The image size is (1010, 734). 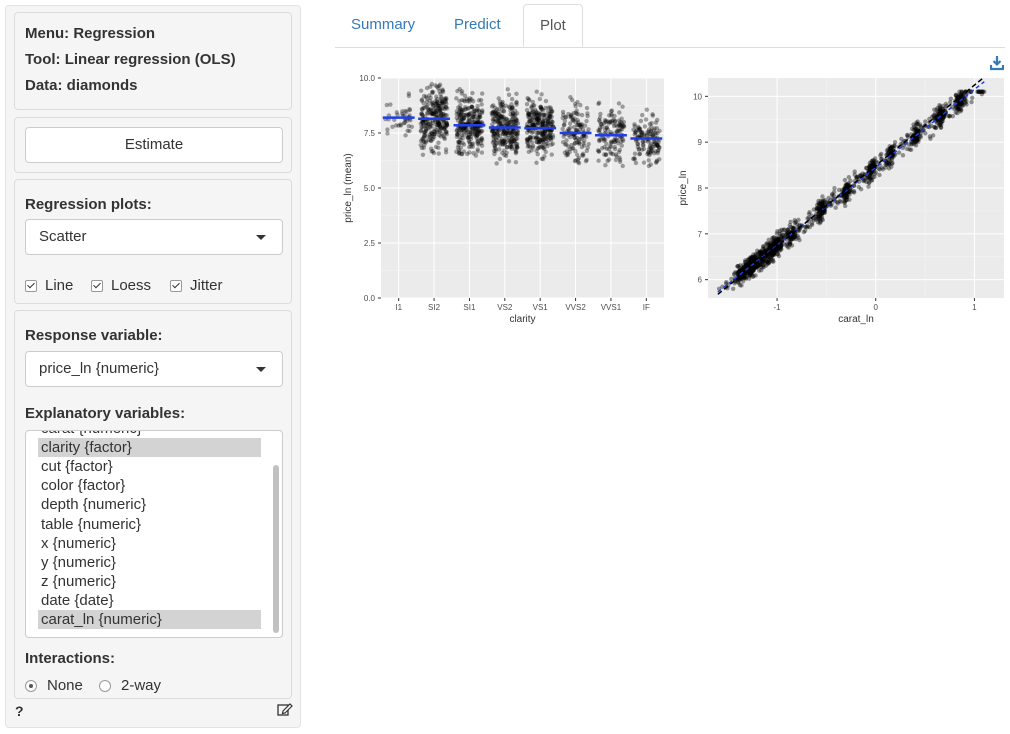 I want to click on loess-checkbox: Loess, so click(x=121, y=285).